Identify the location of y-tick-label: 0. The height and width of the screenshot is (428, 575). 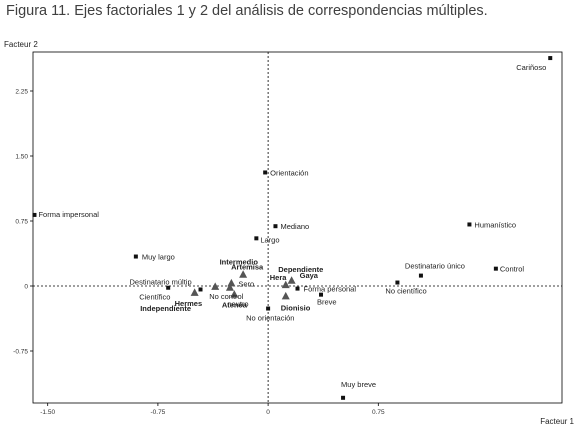
(26, 287).